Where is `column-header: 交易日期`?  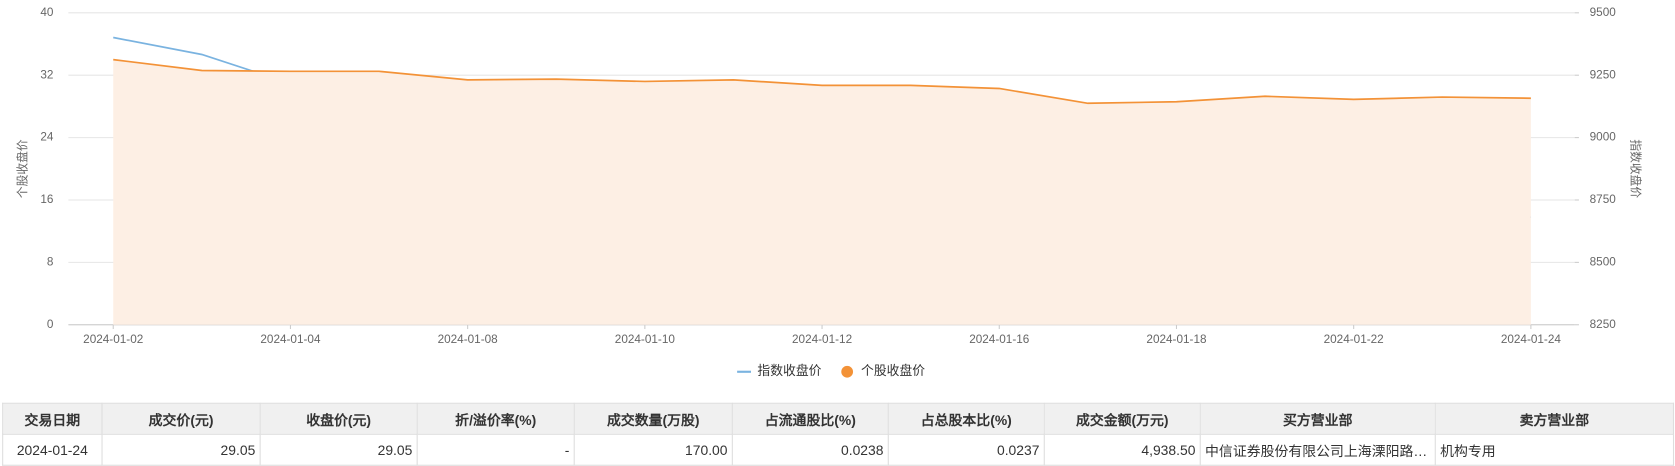 column-header: 交易日期 is located at coordinates (52, 418).